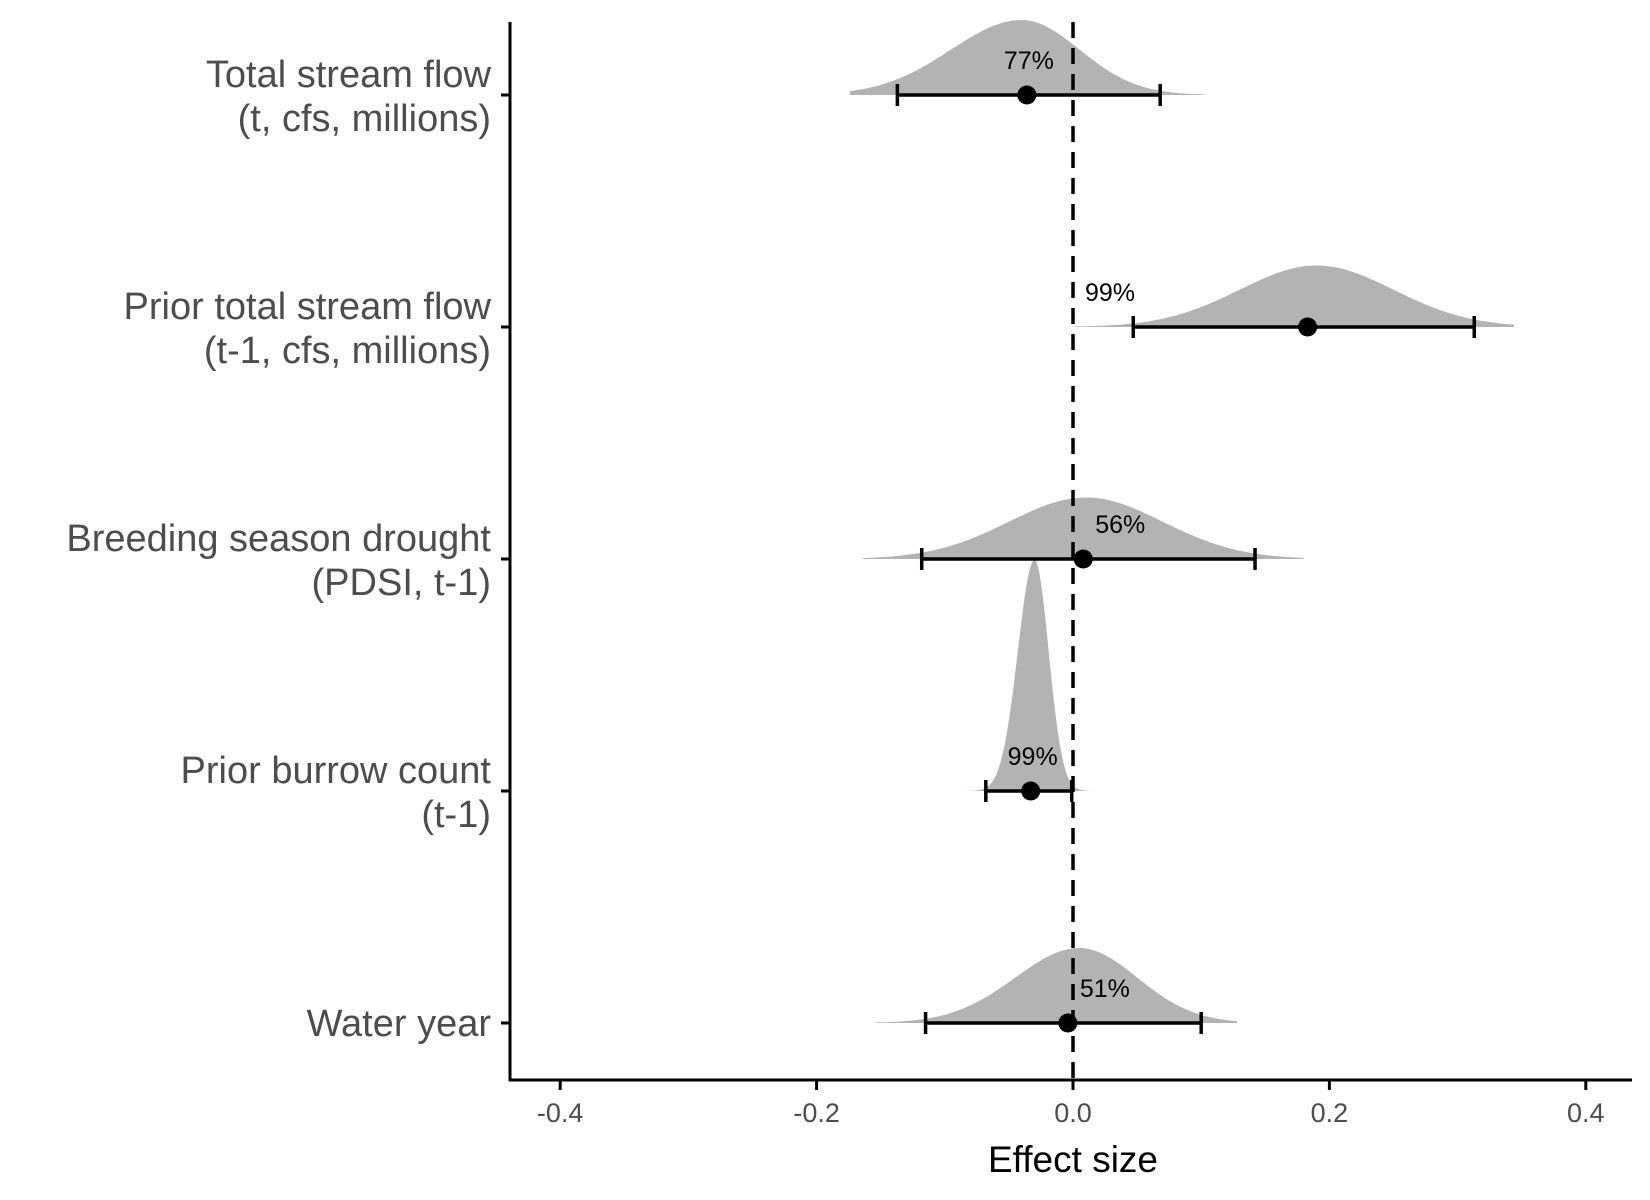 The width and height of the screenshot is (1650, 1200). Describe the element at coordinates (1105, 989) in the screenshot. I see `probability-label: 51%` at that location.